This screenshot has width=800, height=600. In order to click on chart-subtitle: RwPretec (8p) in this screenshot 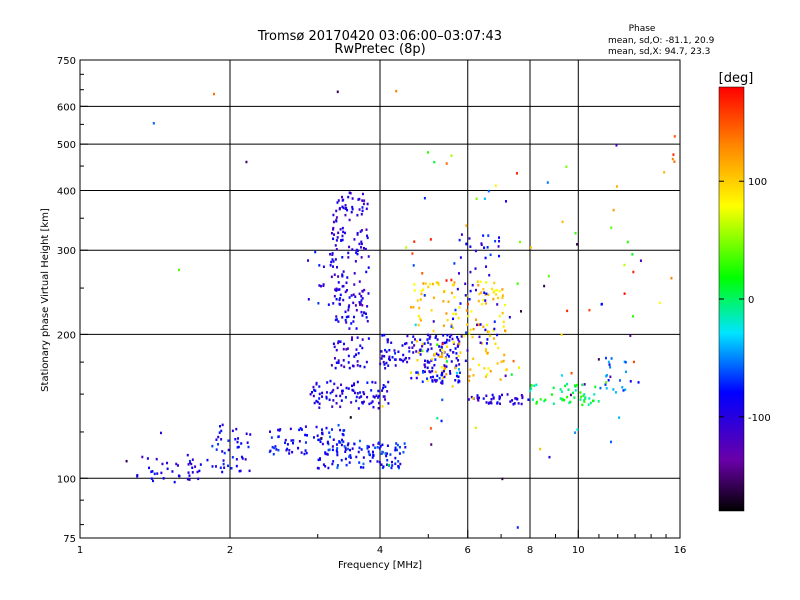, I will do `click(379, 49)`.